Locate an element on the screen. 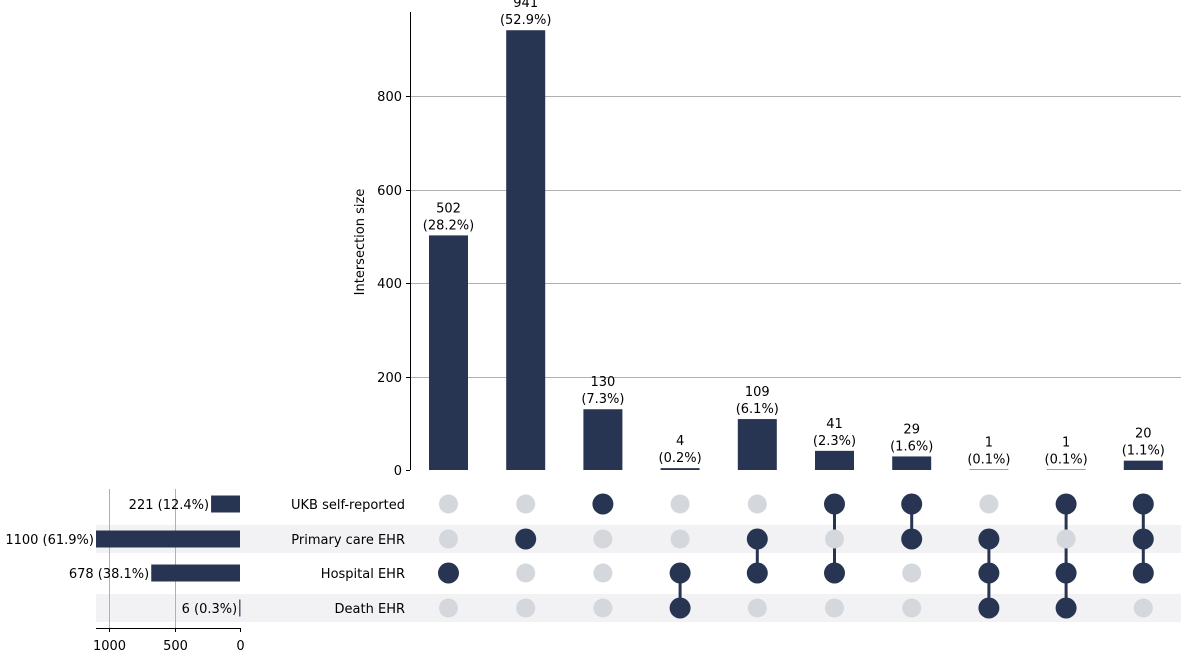  set-size-label: 1100 (61.9%) is located at coordinates (49, 540).